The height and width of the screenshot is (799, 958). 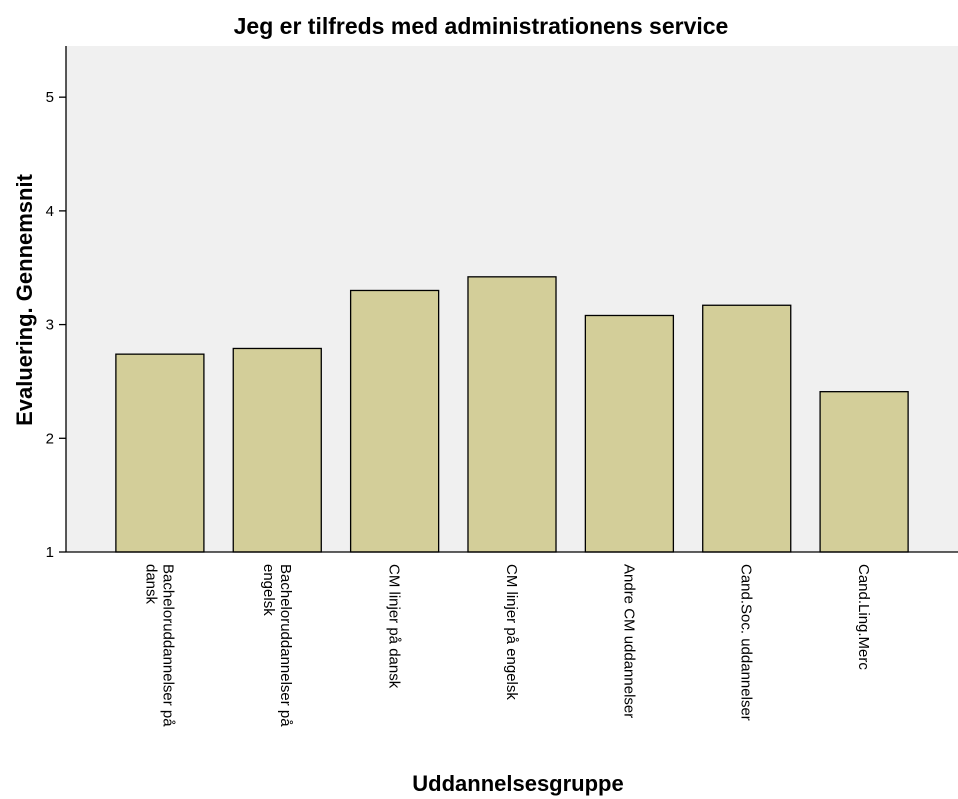 I want to click on category-label-line: Cand.Soc. uddannelser, so click(x=746, y=642).